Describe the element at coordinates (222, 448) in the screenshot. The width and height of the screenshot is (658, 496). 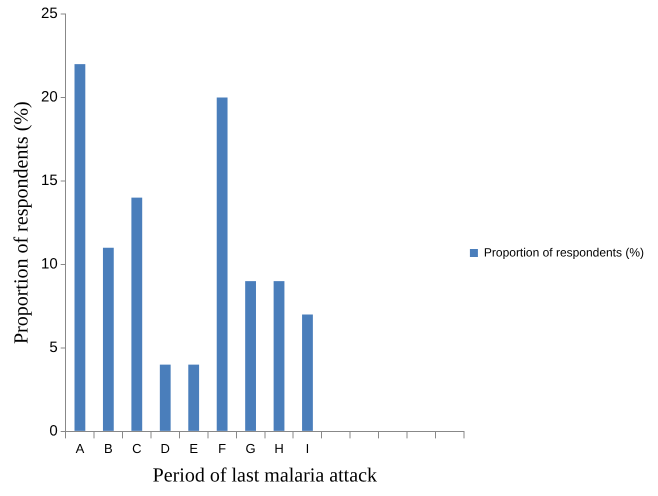
I see `x-tick-label: F` at that location.